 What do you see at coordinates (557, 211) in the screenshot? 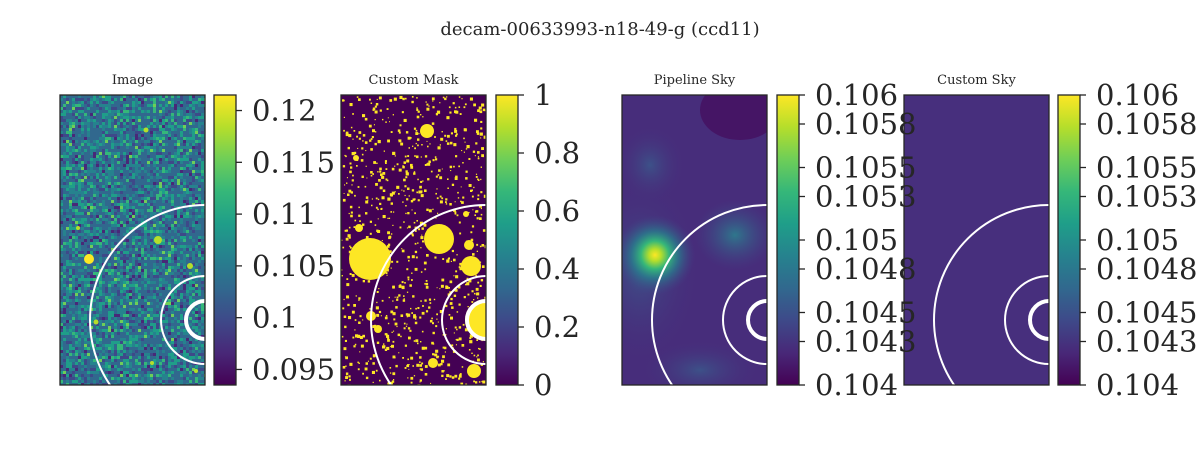
I see `colorbar-tick-label: 0.6` at bounding box center [557, 211].